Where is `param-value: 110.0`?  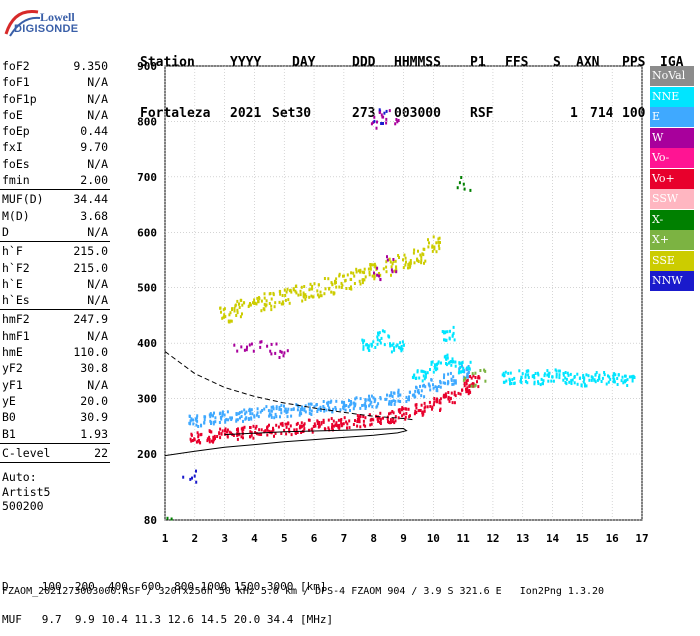 param-value: 110.0 is located at coordinates (90, 352).